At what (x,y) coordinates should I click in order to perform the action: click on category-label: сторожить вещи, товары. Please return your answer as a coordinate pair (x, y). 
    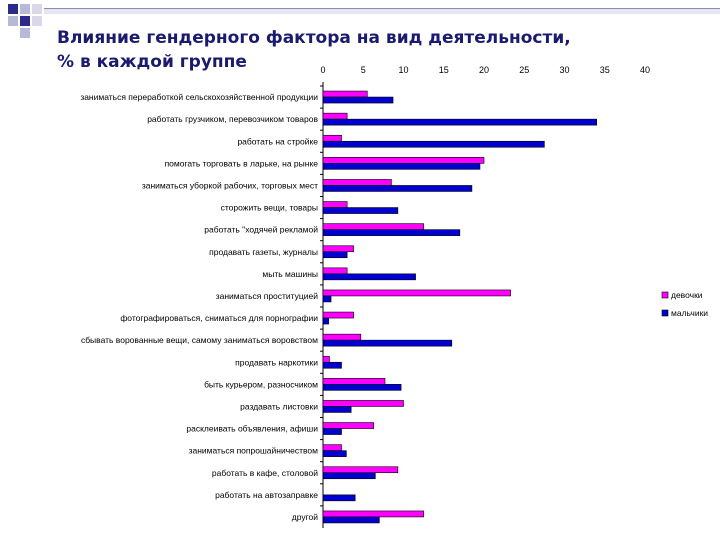
    Looking at the image, I should click on (269, 208).